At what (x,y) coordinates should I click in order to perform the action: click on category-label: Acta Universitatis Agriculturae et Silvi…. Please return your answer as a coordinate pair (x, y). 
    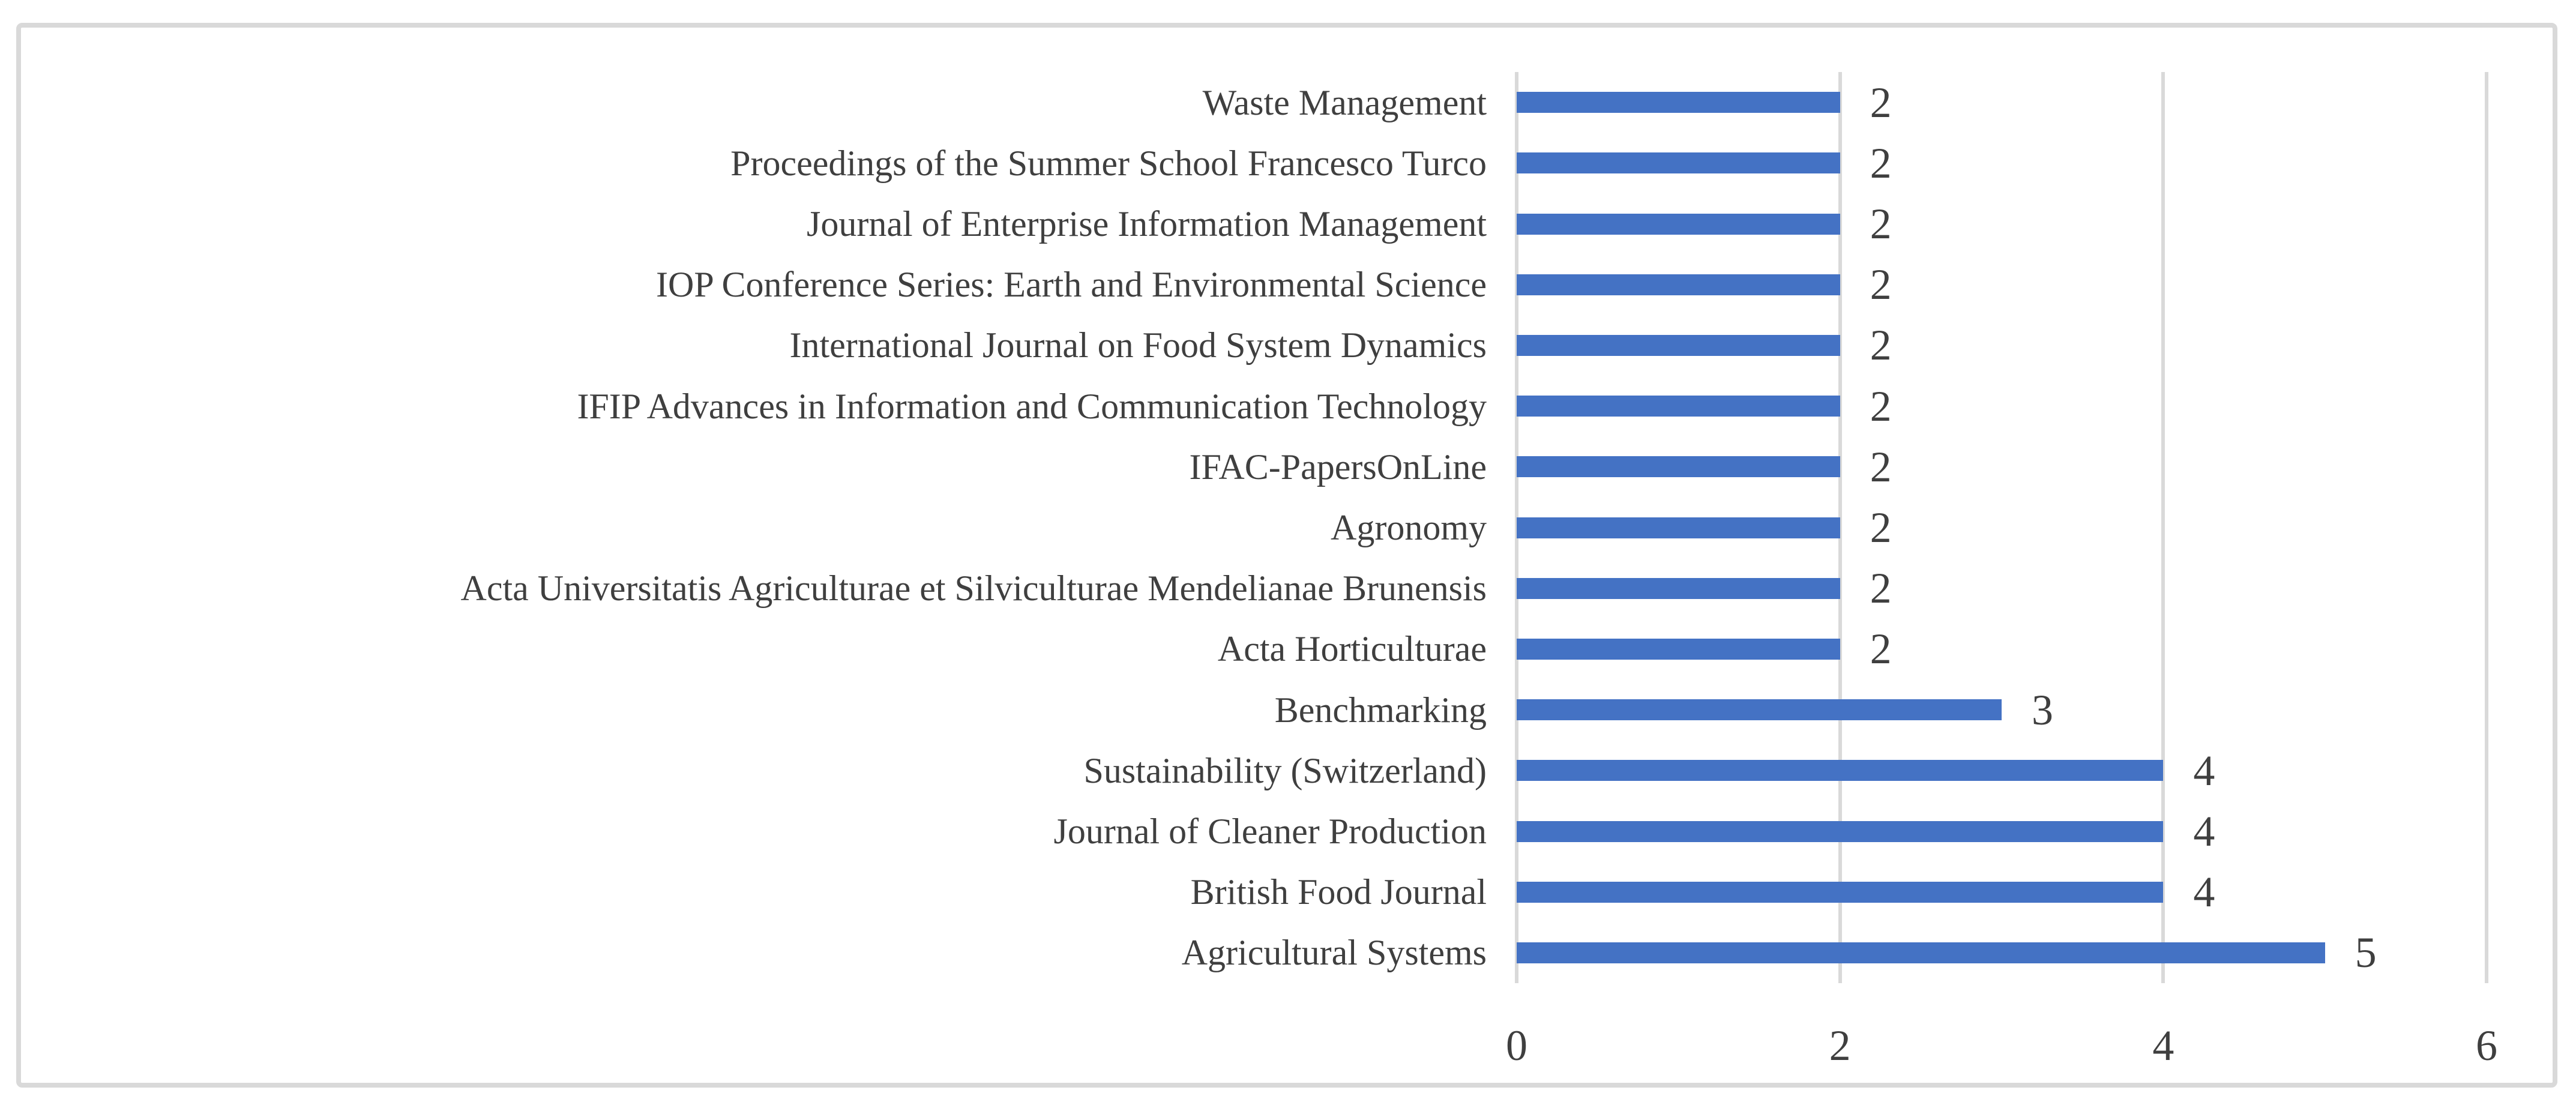
    Looking at the image, I should click on (973, 588).